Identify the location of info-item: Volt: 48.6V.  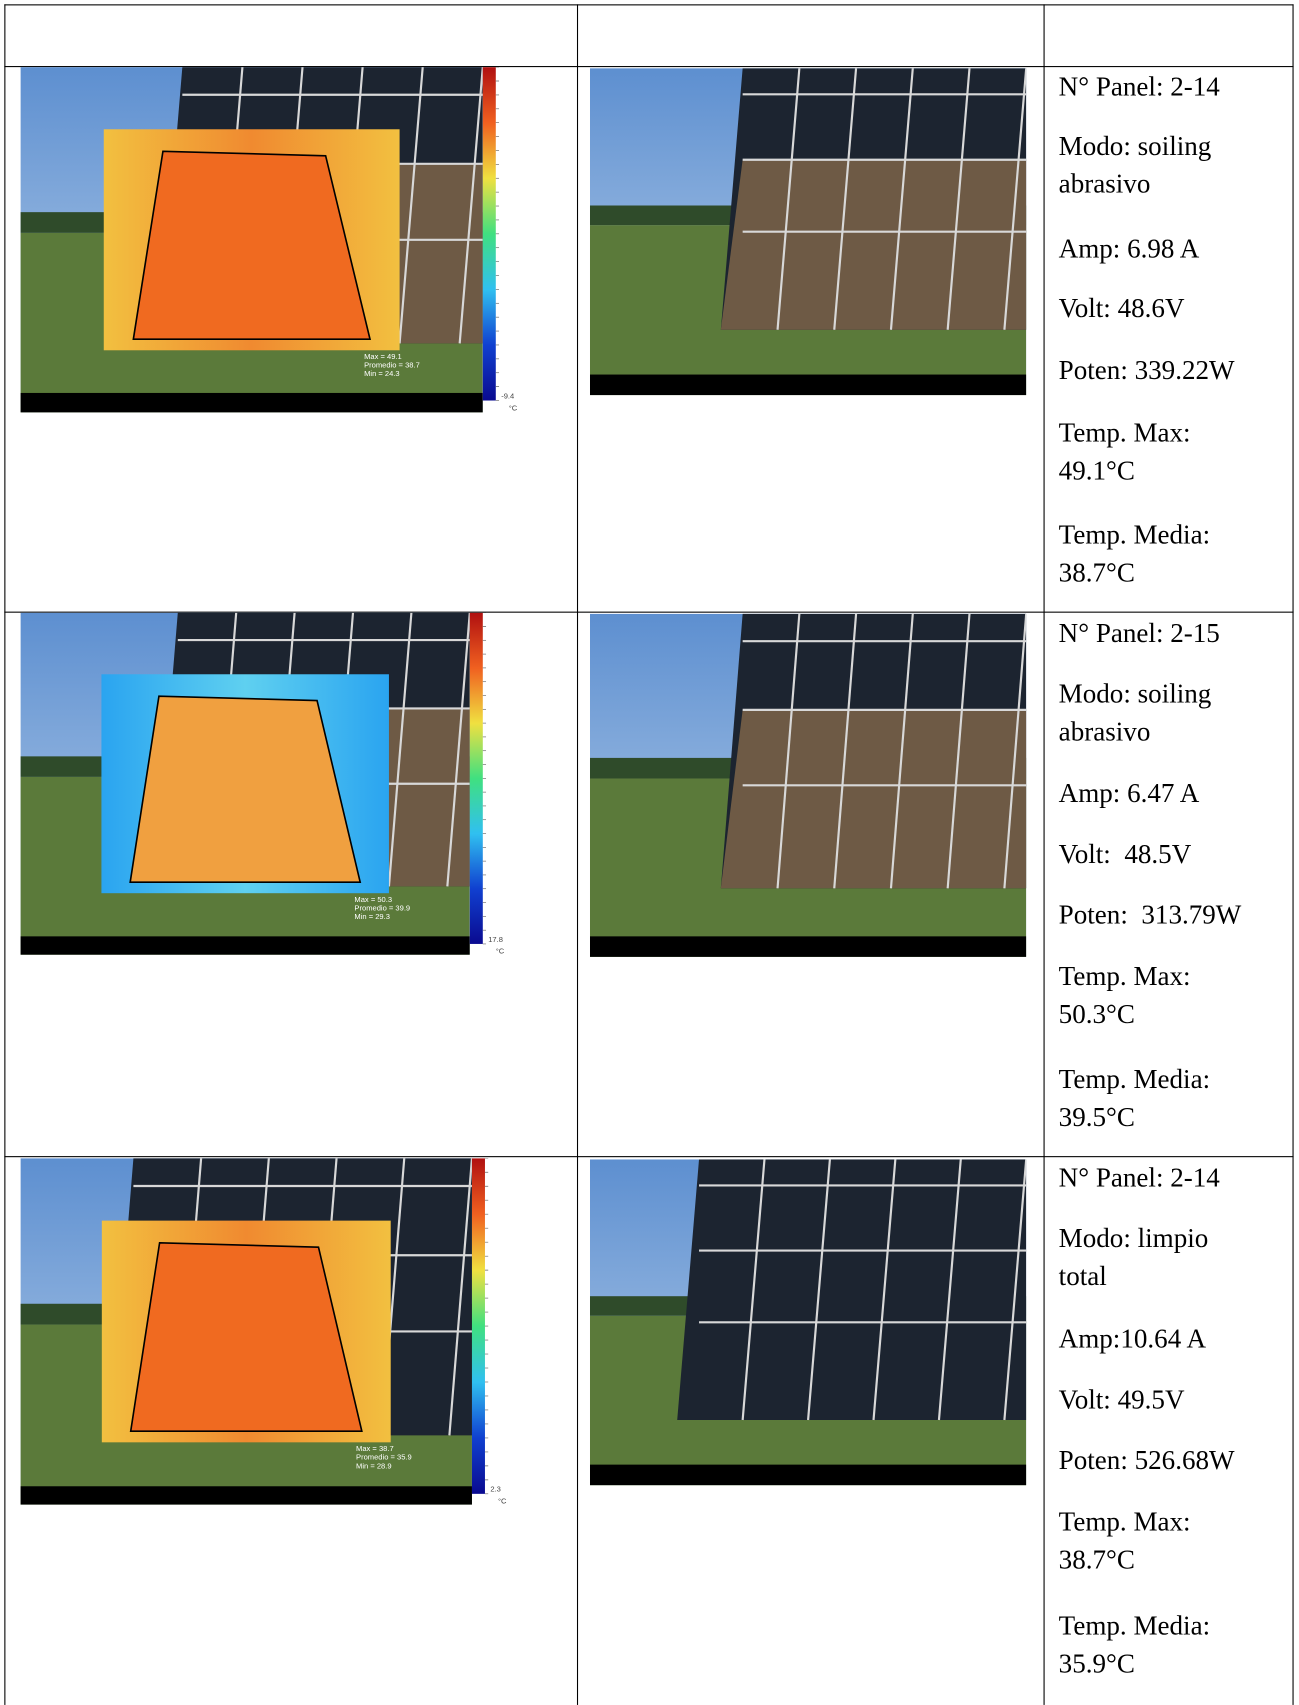
(1122, 309).